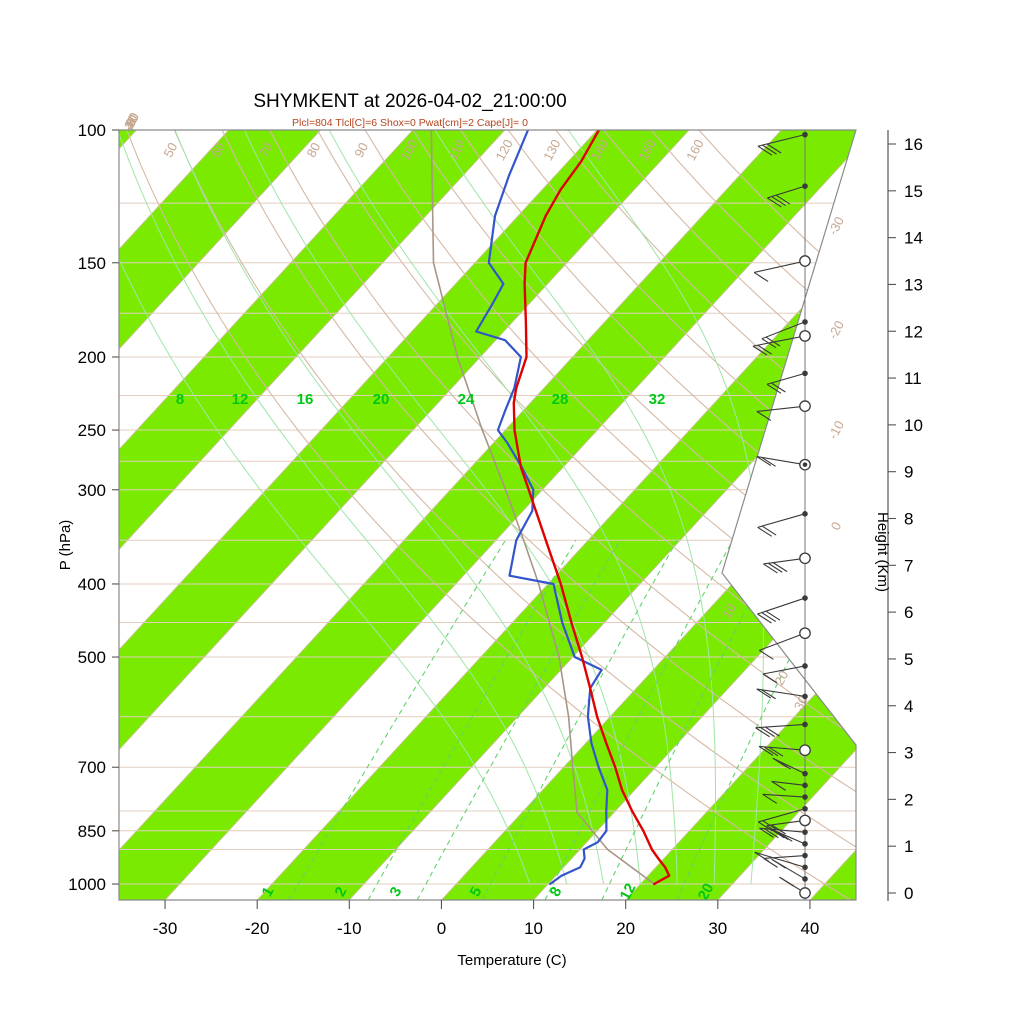 Image resolution: width=1024 pixels, height=1024 pixels. Describe the element at coordinates (421, 399) in the screenshot. I see `moist-adiabat-labels: 8 12 16 20 24 28 32` at that location.